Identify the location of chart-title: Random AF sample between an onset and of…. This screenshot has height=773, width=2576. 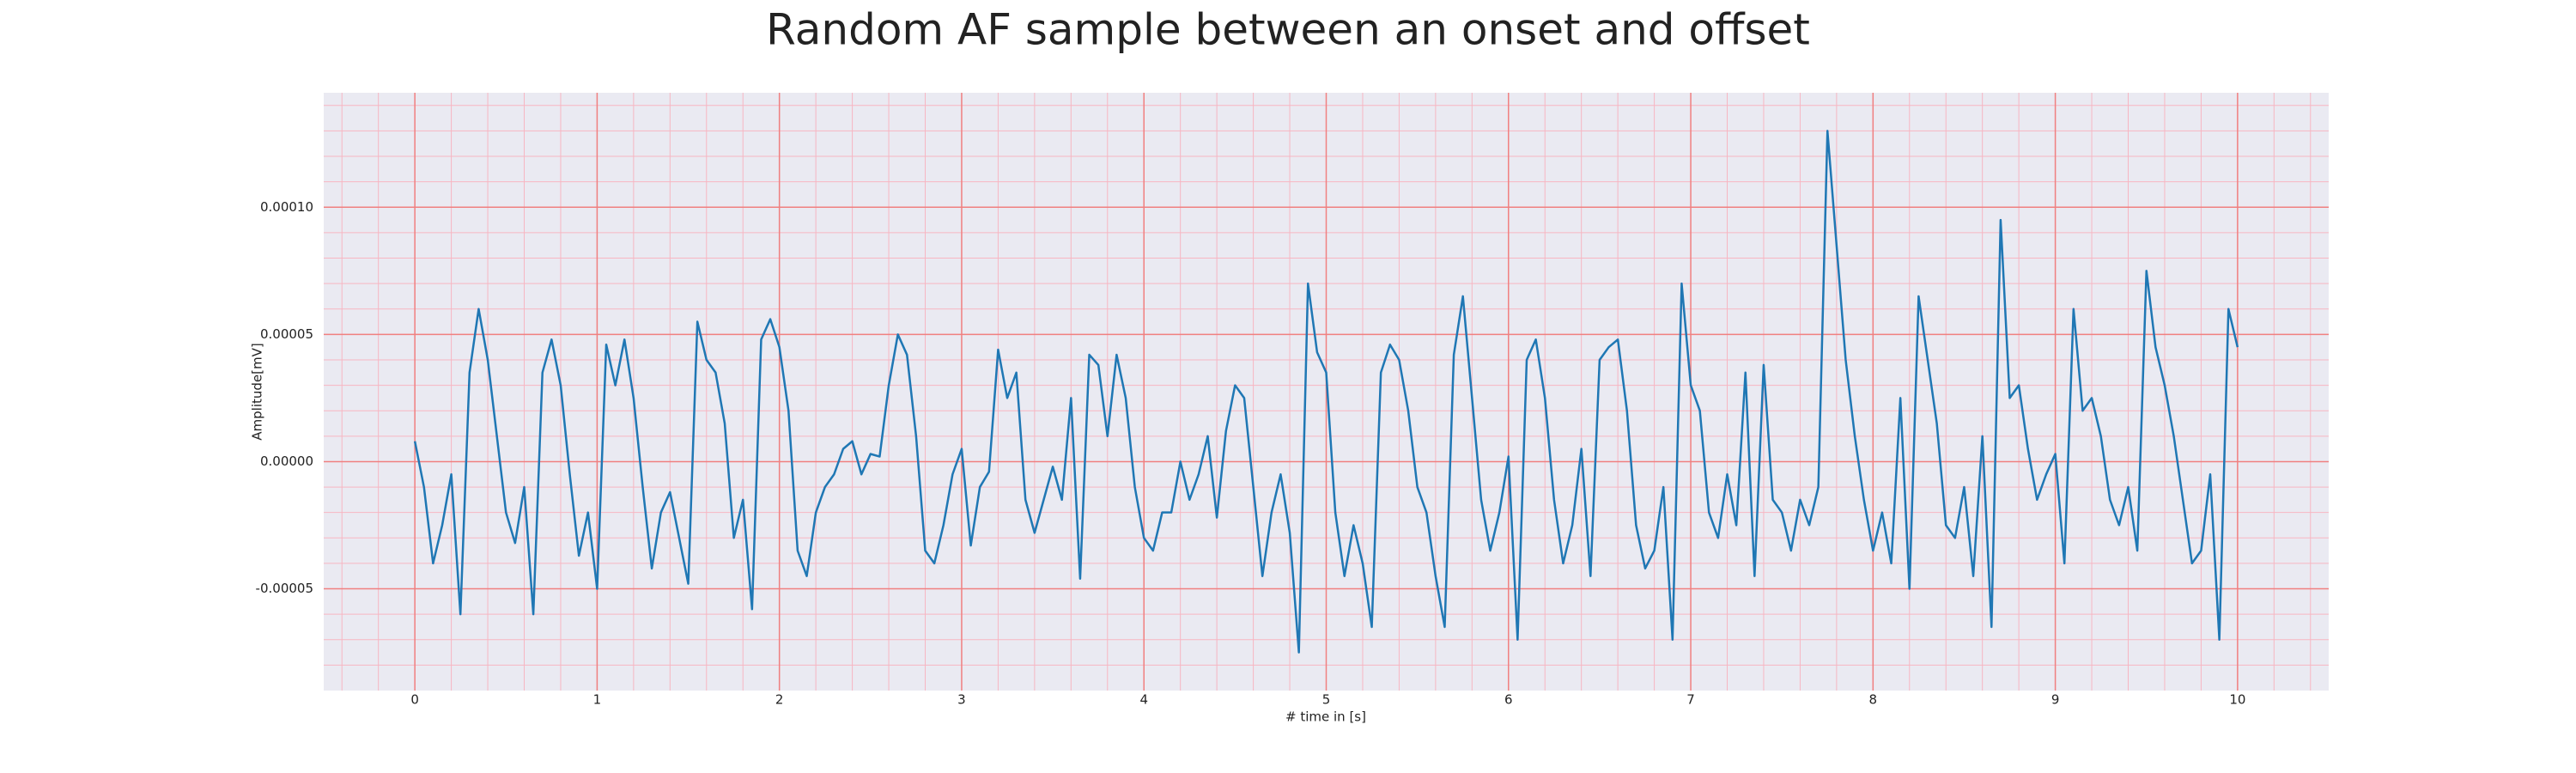
(1288, 30).